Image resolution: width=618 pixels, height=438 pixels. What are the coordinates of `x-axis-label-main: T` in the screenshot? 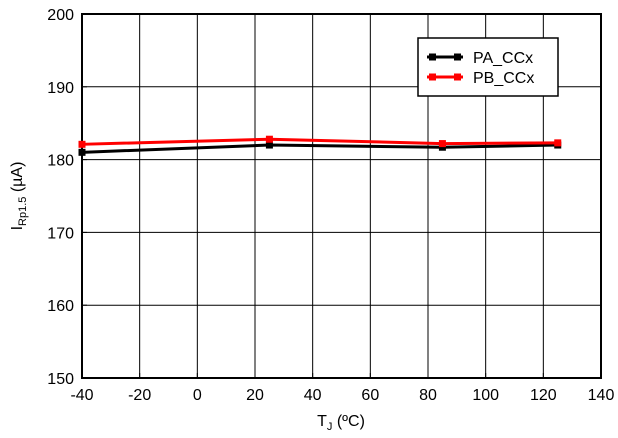 It's located at (322, 421).